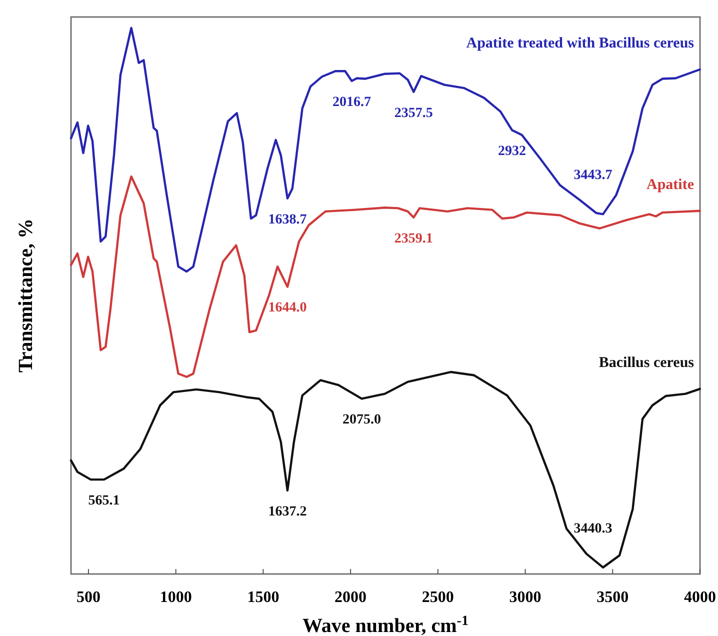 This screenshot has width=718, height=636. What do you see at coordinates (700, 597) in the screenshot?
I see `x-tick-label: 4000` at bounding box center [700, 597].